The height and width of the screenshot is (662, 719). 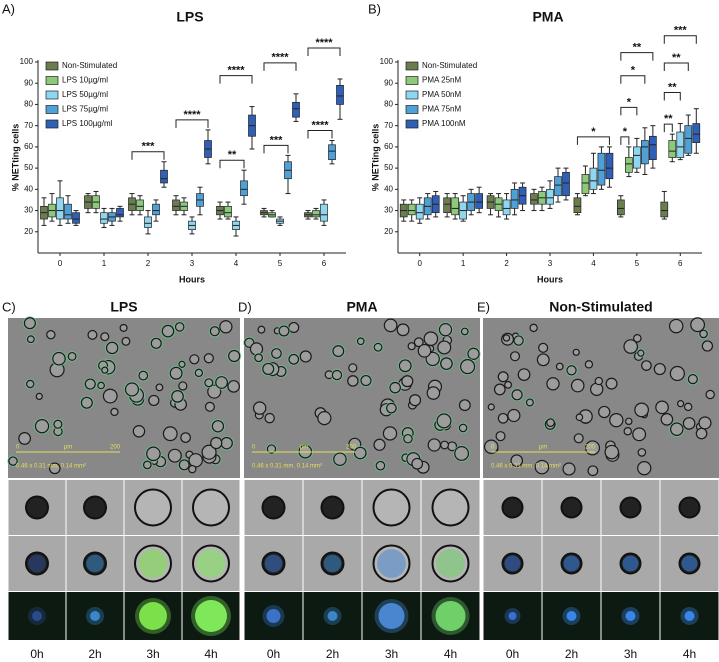 What do you see at coordinates (87, 123) in the screenshot?
I see `legend-label: LPS 100µg/ml` at bounding box center [87, 123].